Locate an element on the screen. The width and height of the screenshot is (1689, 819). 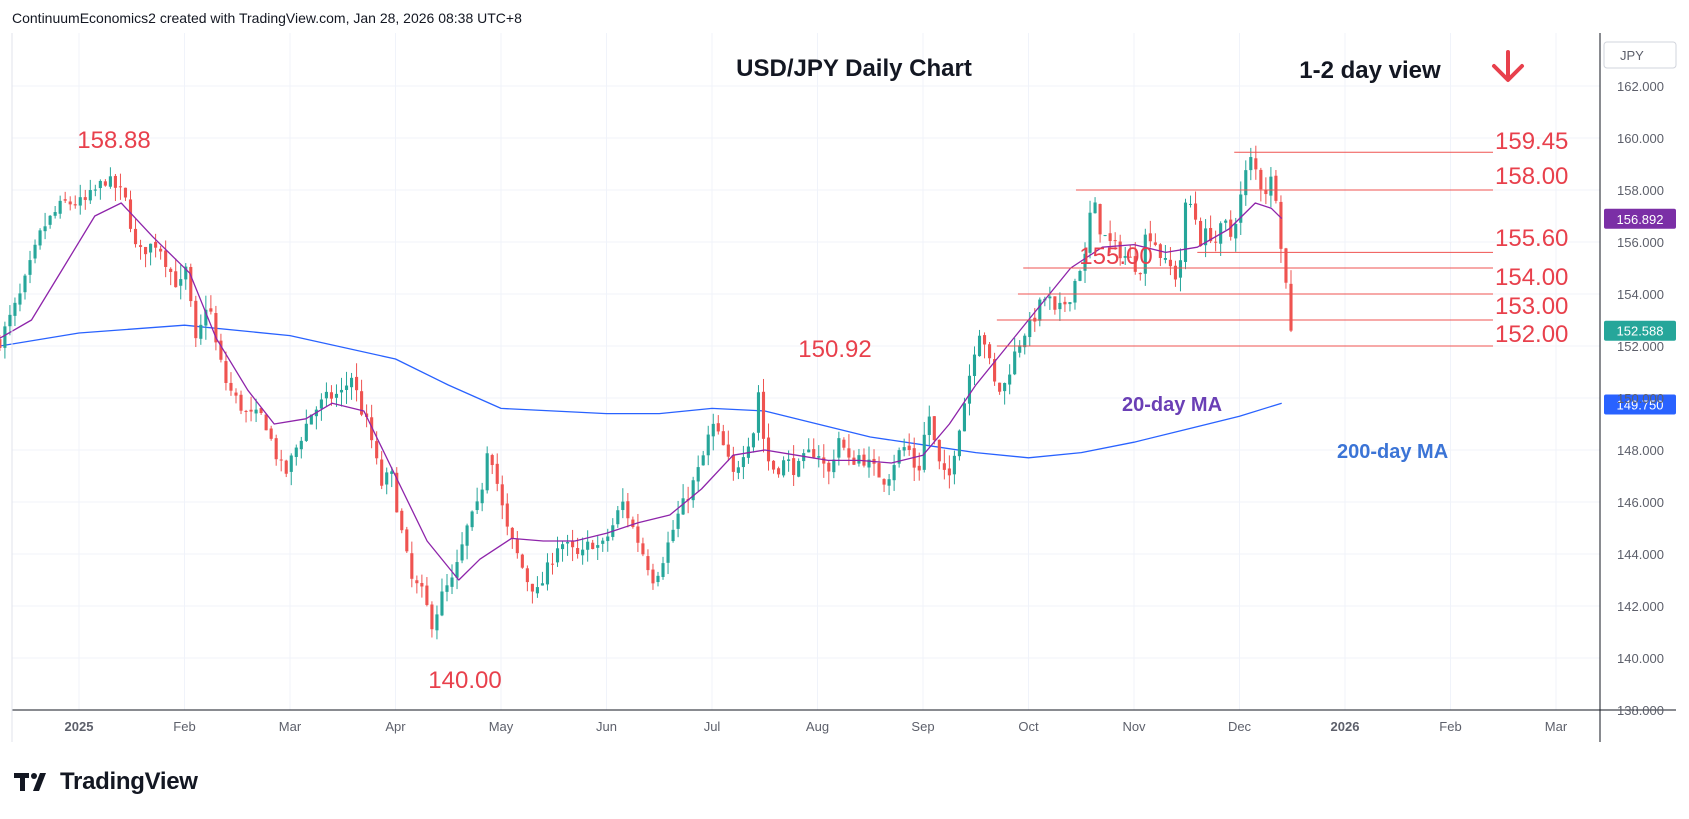
y-tick-label: 138.000 is located at coordinates (1640, 710).